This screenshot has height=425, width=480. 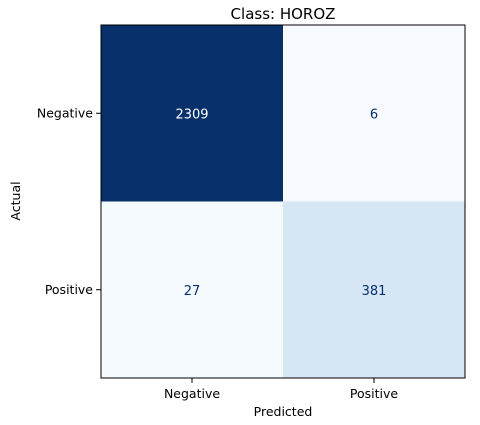 I want to click on y-axis-label: Actual, so click(x=15, y=200).